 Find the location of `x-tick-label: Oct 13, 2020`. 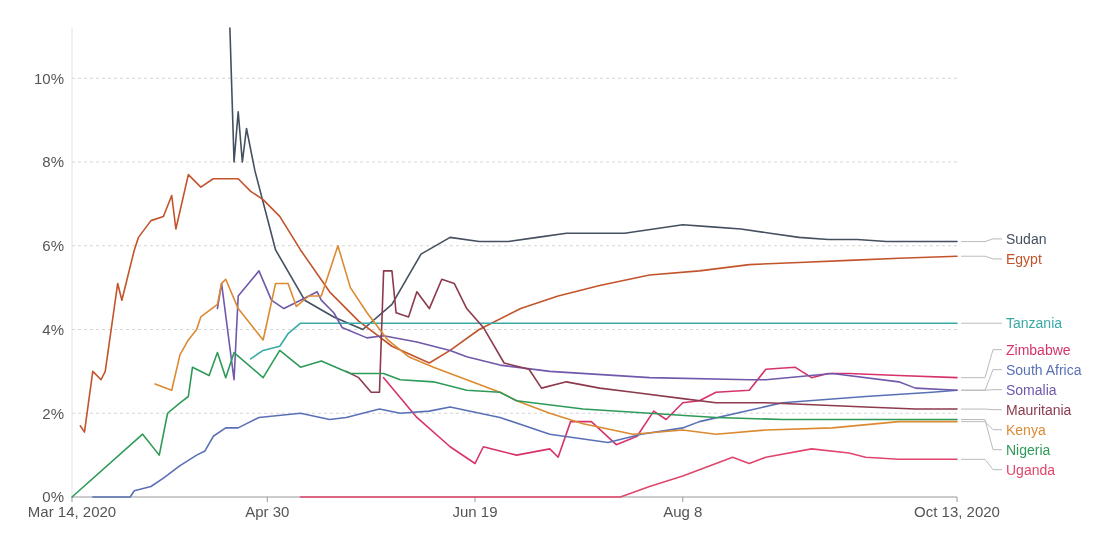

x-tick-label: Oct 13, 2020 is located at coordinates (957, 511).